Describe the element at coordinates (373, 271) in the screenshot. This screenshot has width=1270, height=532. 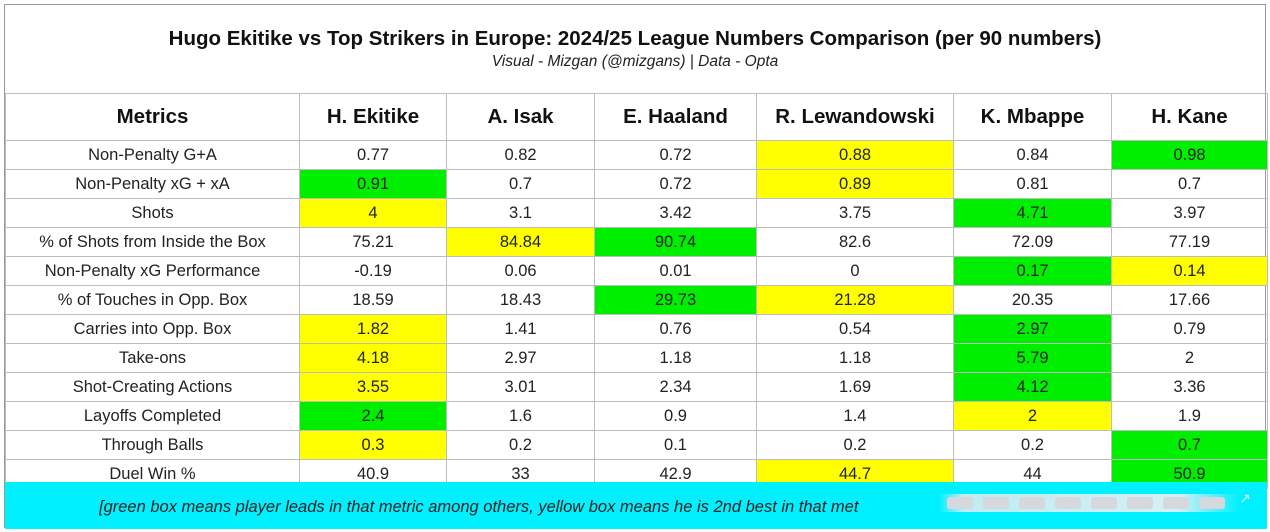
I see `value-cell: -0.19` at that location.